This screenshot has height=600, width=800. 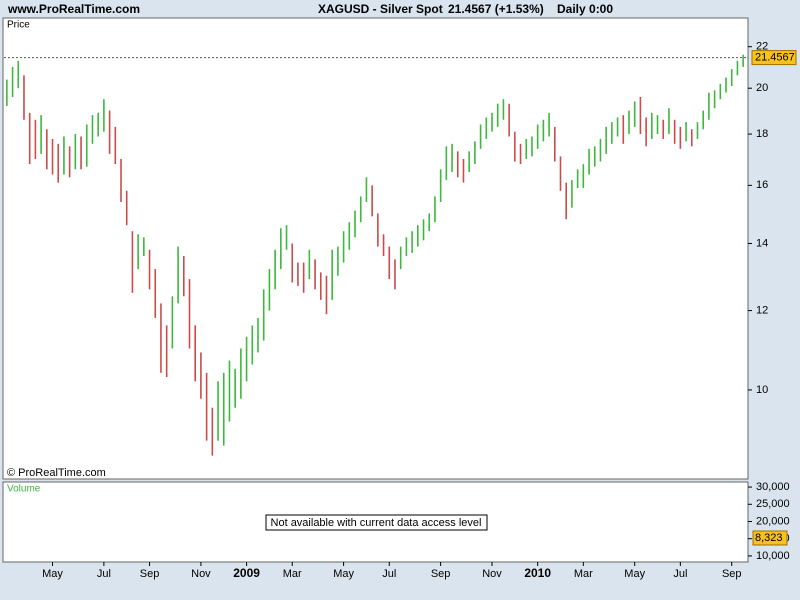 What do you see at coordinates (585, 9) in the screenshot?
I see `timeframe: Daily 0:00` at bounding box center [585, 9].